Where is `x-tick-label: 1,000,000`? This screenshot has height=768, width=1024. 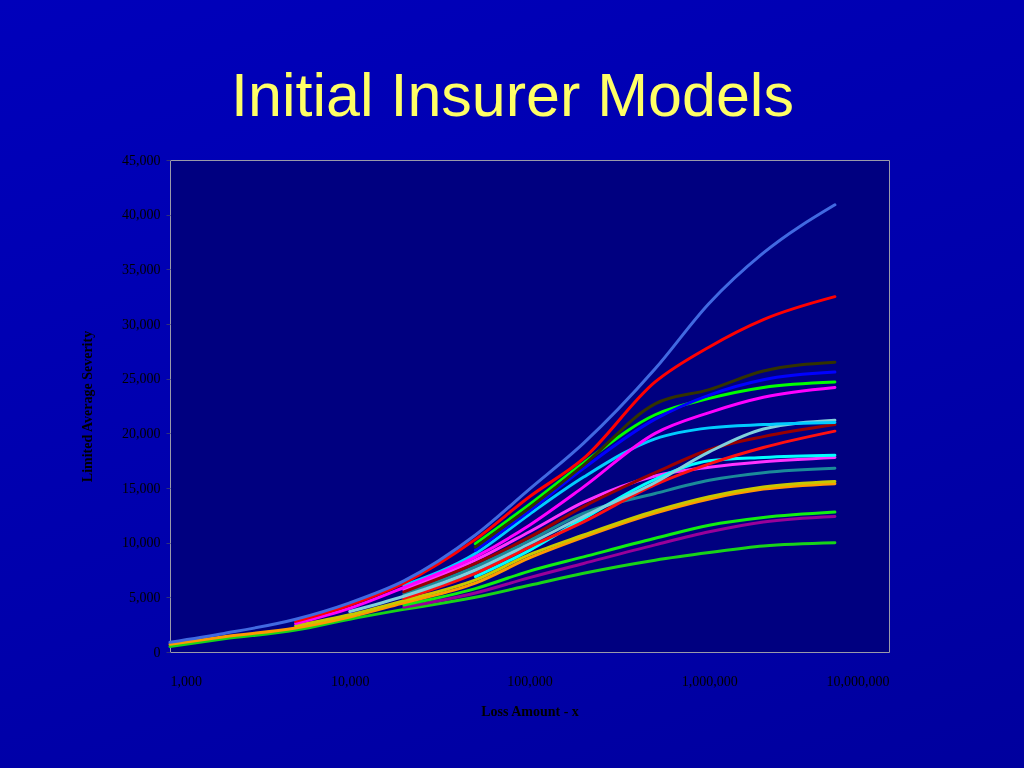
x-tick-label: 1,000,000 is located at coordinates (709, 681).